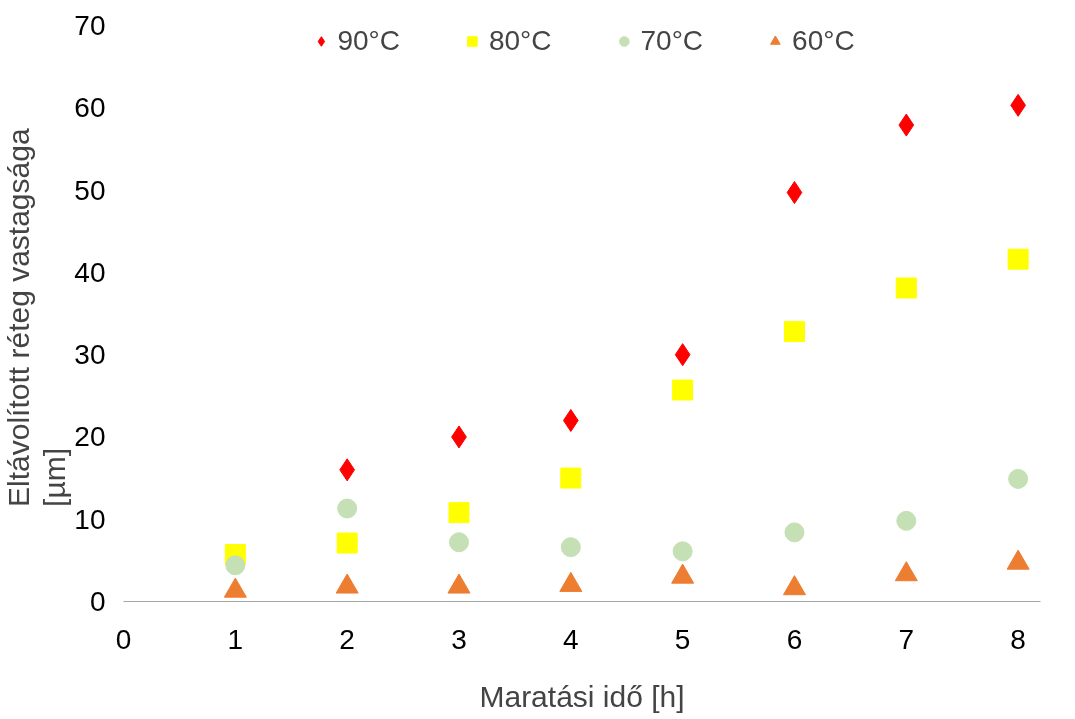 The height and width of the screenshot is (719, 1075). Describe the element at coordinates (1018, 639) in the screenshot. I see `x-tick-label: 8` at that location.